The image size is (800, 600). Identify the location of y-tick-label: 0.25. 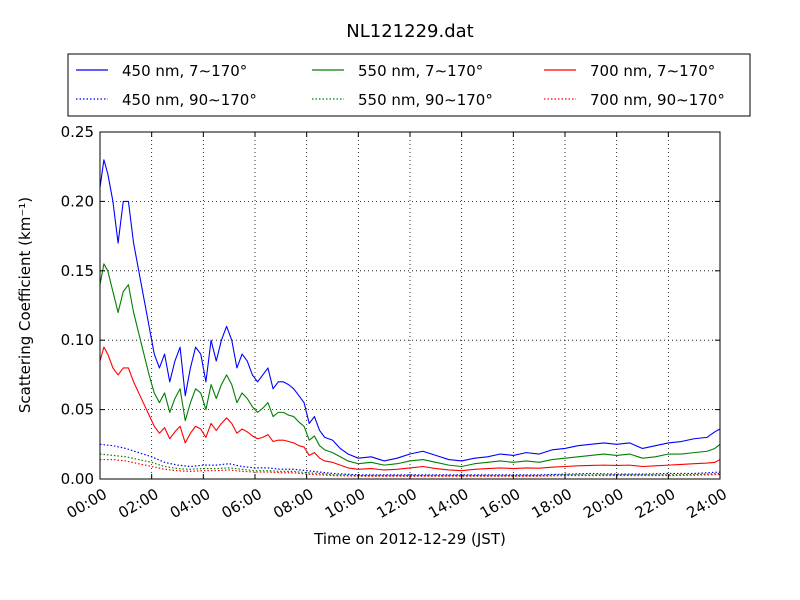
(77, 132).